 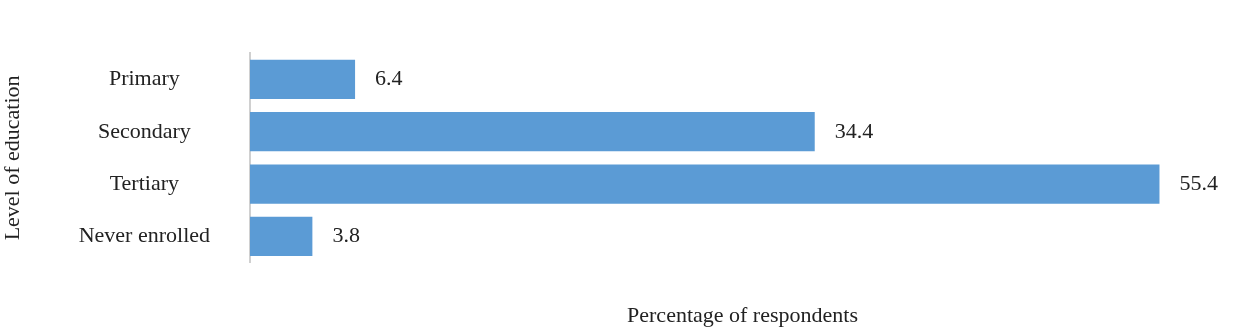 What do you see at coordinates (144, 182) in the screenshot?
I see `y-tick-label: Tertiary` at bounding box center [144, 182].